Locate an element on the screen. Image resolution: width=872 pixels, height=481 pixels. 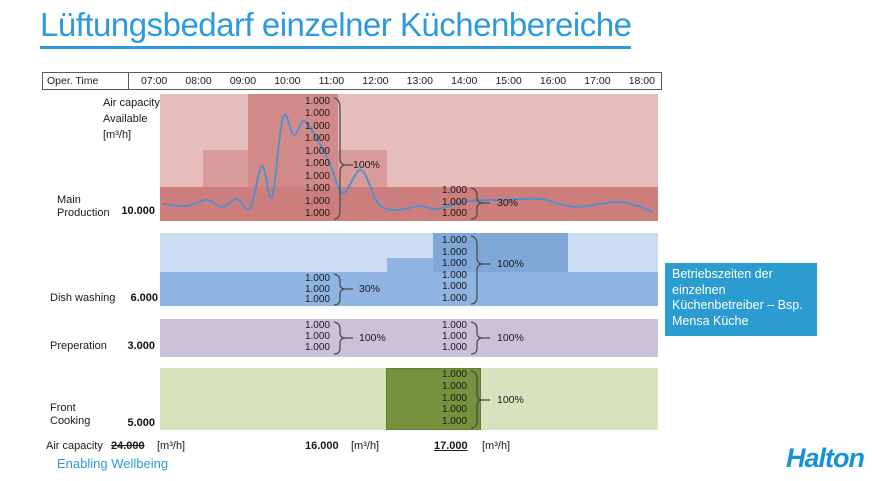
time-tick: 15:00 is located at coordinates (508, 81).